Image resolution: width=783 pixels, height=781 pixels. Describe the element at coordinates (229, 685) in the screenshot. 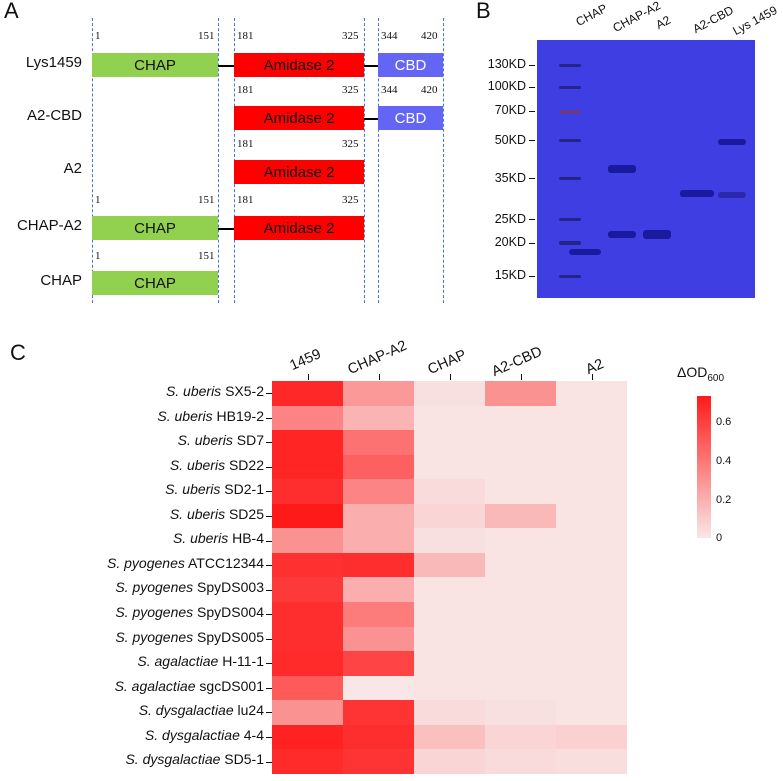

I see `strain-name: sgcDS001` at that location.